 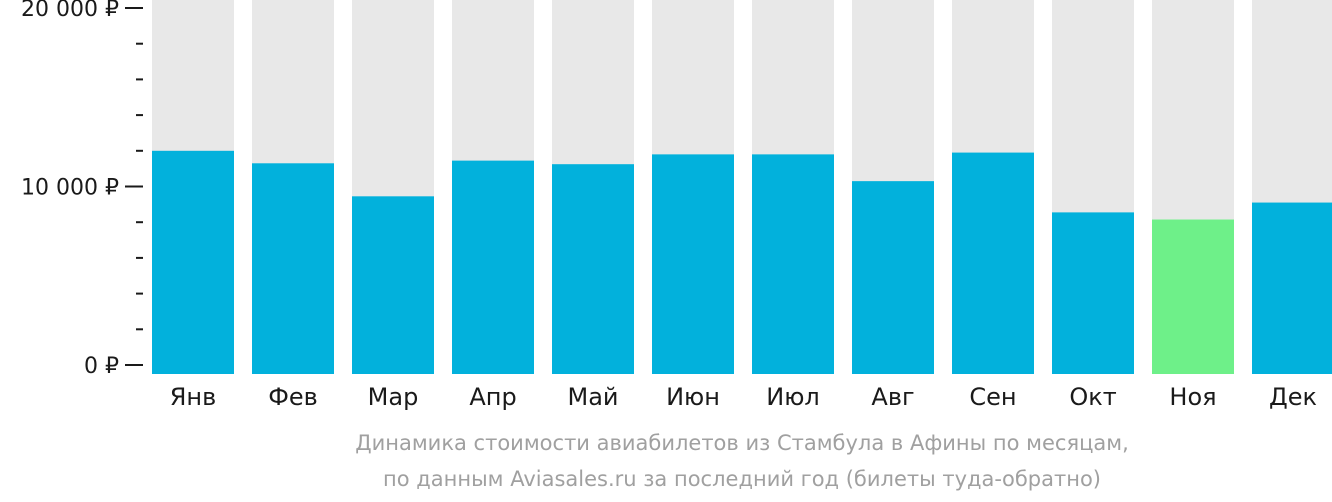 I want to click on x-tick-label: Окт, so click(x=1092, y=397).